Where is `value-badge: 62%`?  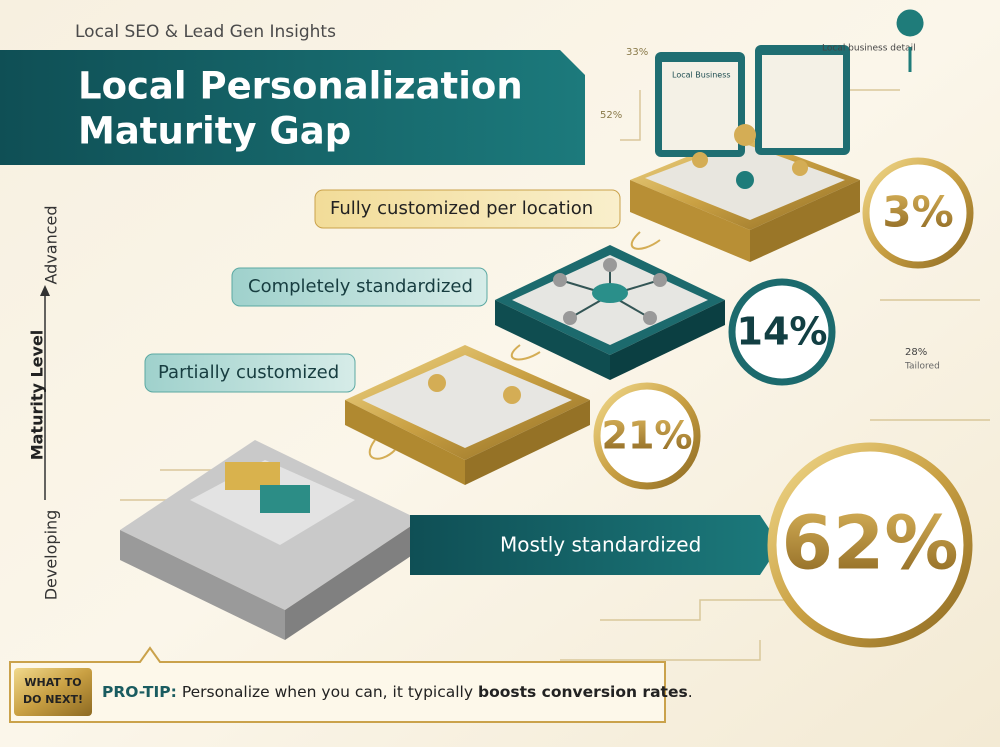
value-badge: 62% is located at coordinates (870, 545).